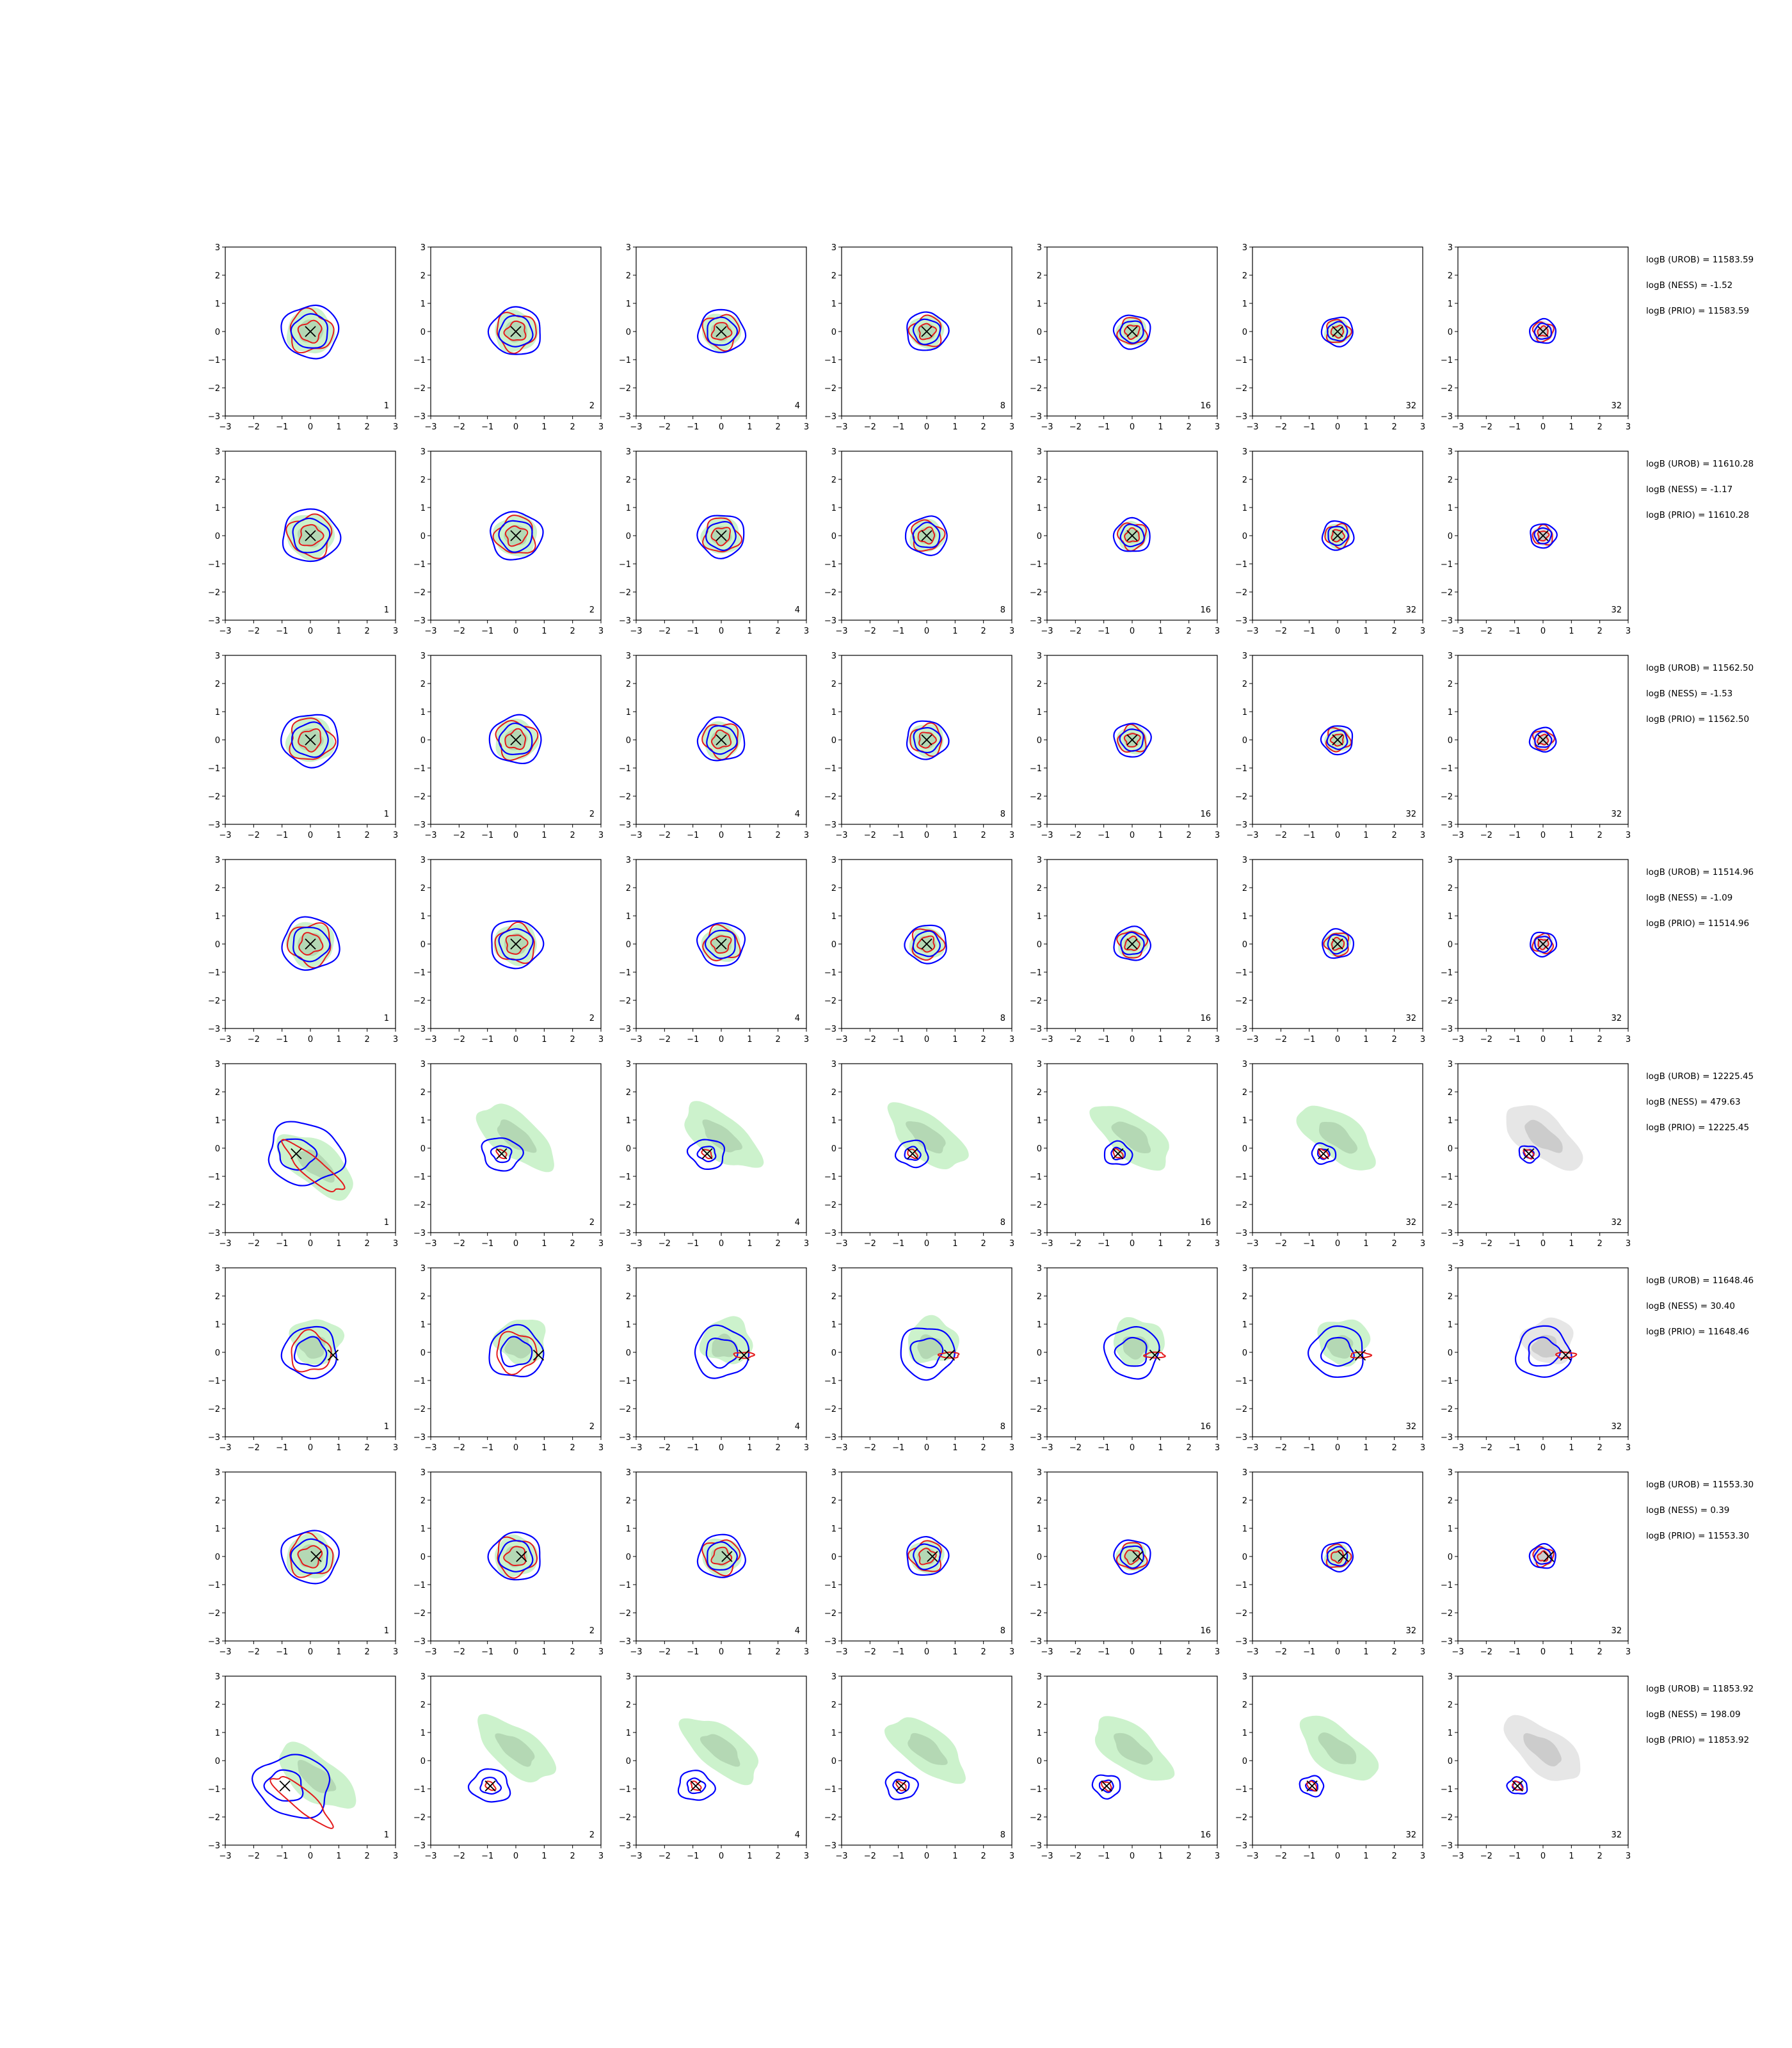  What do you see at coordinates (303, 541) in the screenshot?
I see `contour-panel: −3−3 −2 −2 −1 −1 0 0 1 1 2 2 3 3 1` at bounding box center [303, 541].